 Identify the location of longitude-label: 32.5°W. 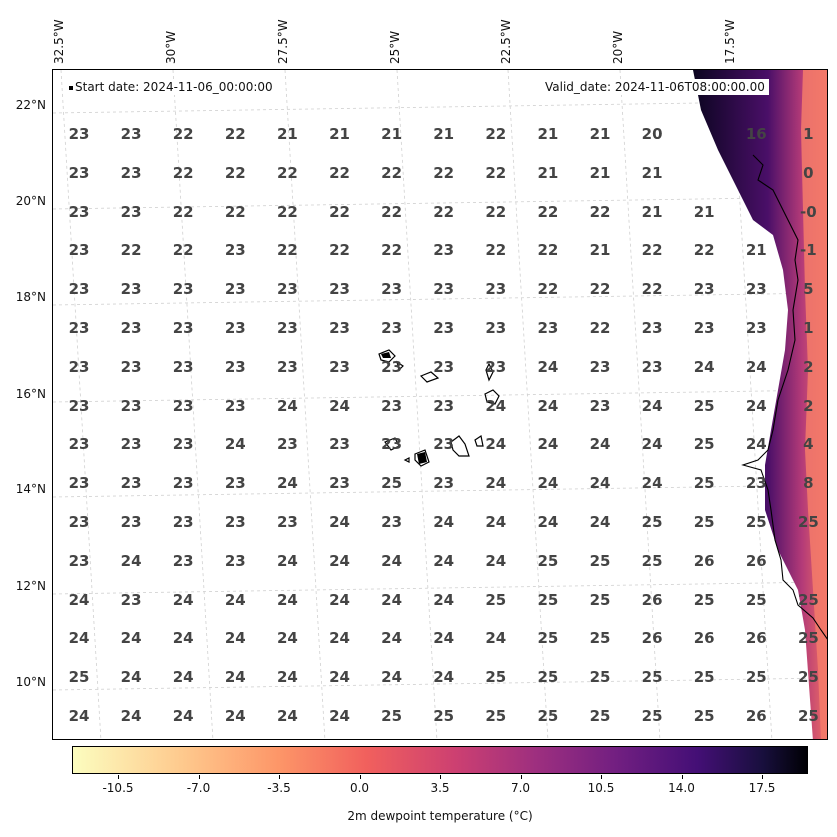
(59, 41).